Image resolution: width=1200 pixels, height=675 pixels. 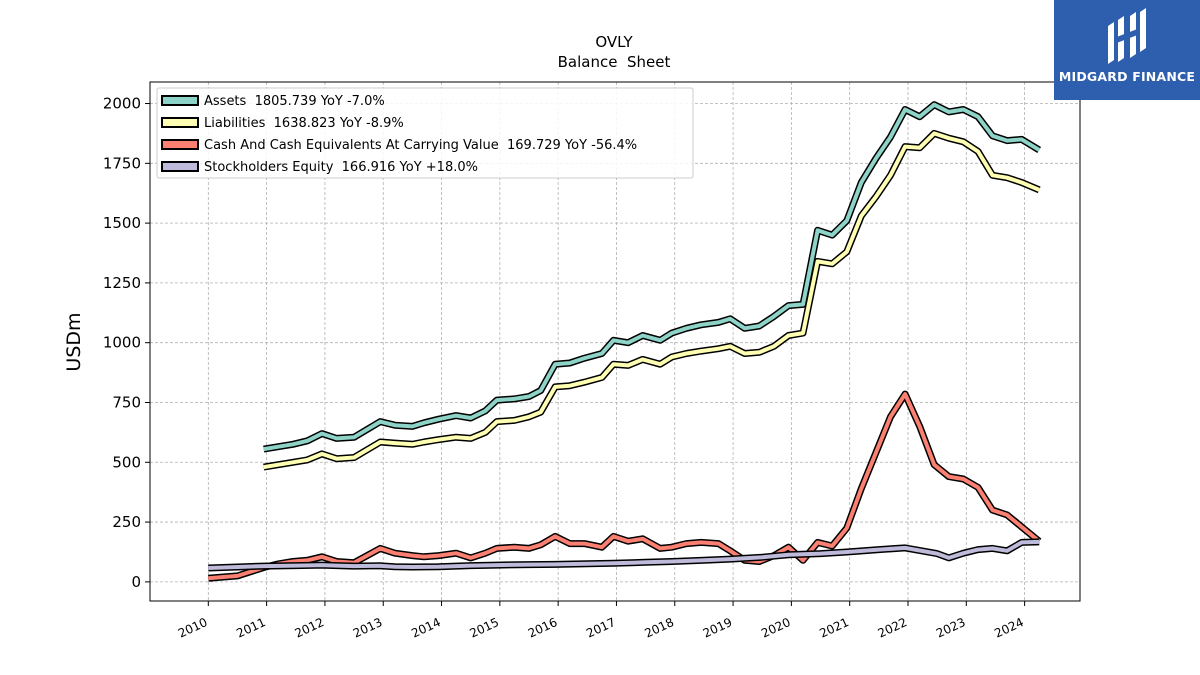 What do you see at coordinates (294, 101) in the screenshot?
I see `legend-label: Assets 1805.739 YoY -7.0%` at bounding box center [294, 101].